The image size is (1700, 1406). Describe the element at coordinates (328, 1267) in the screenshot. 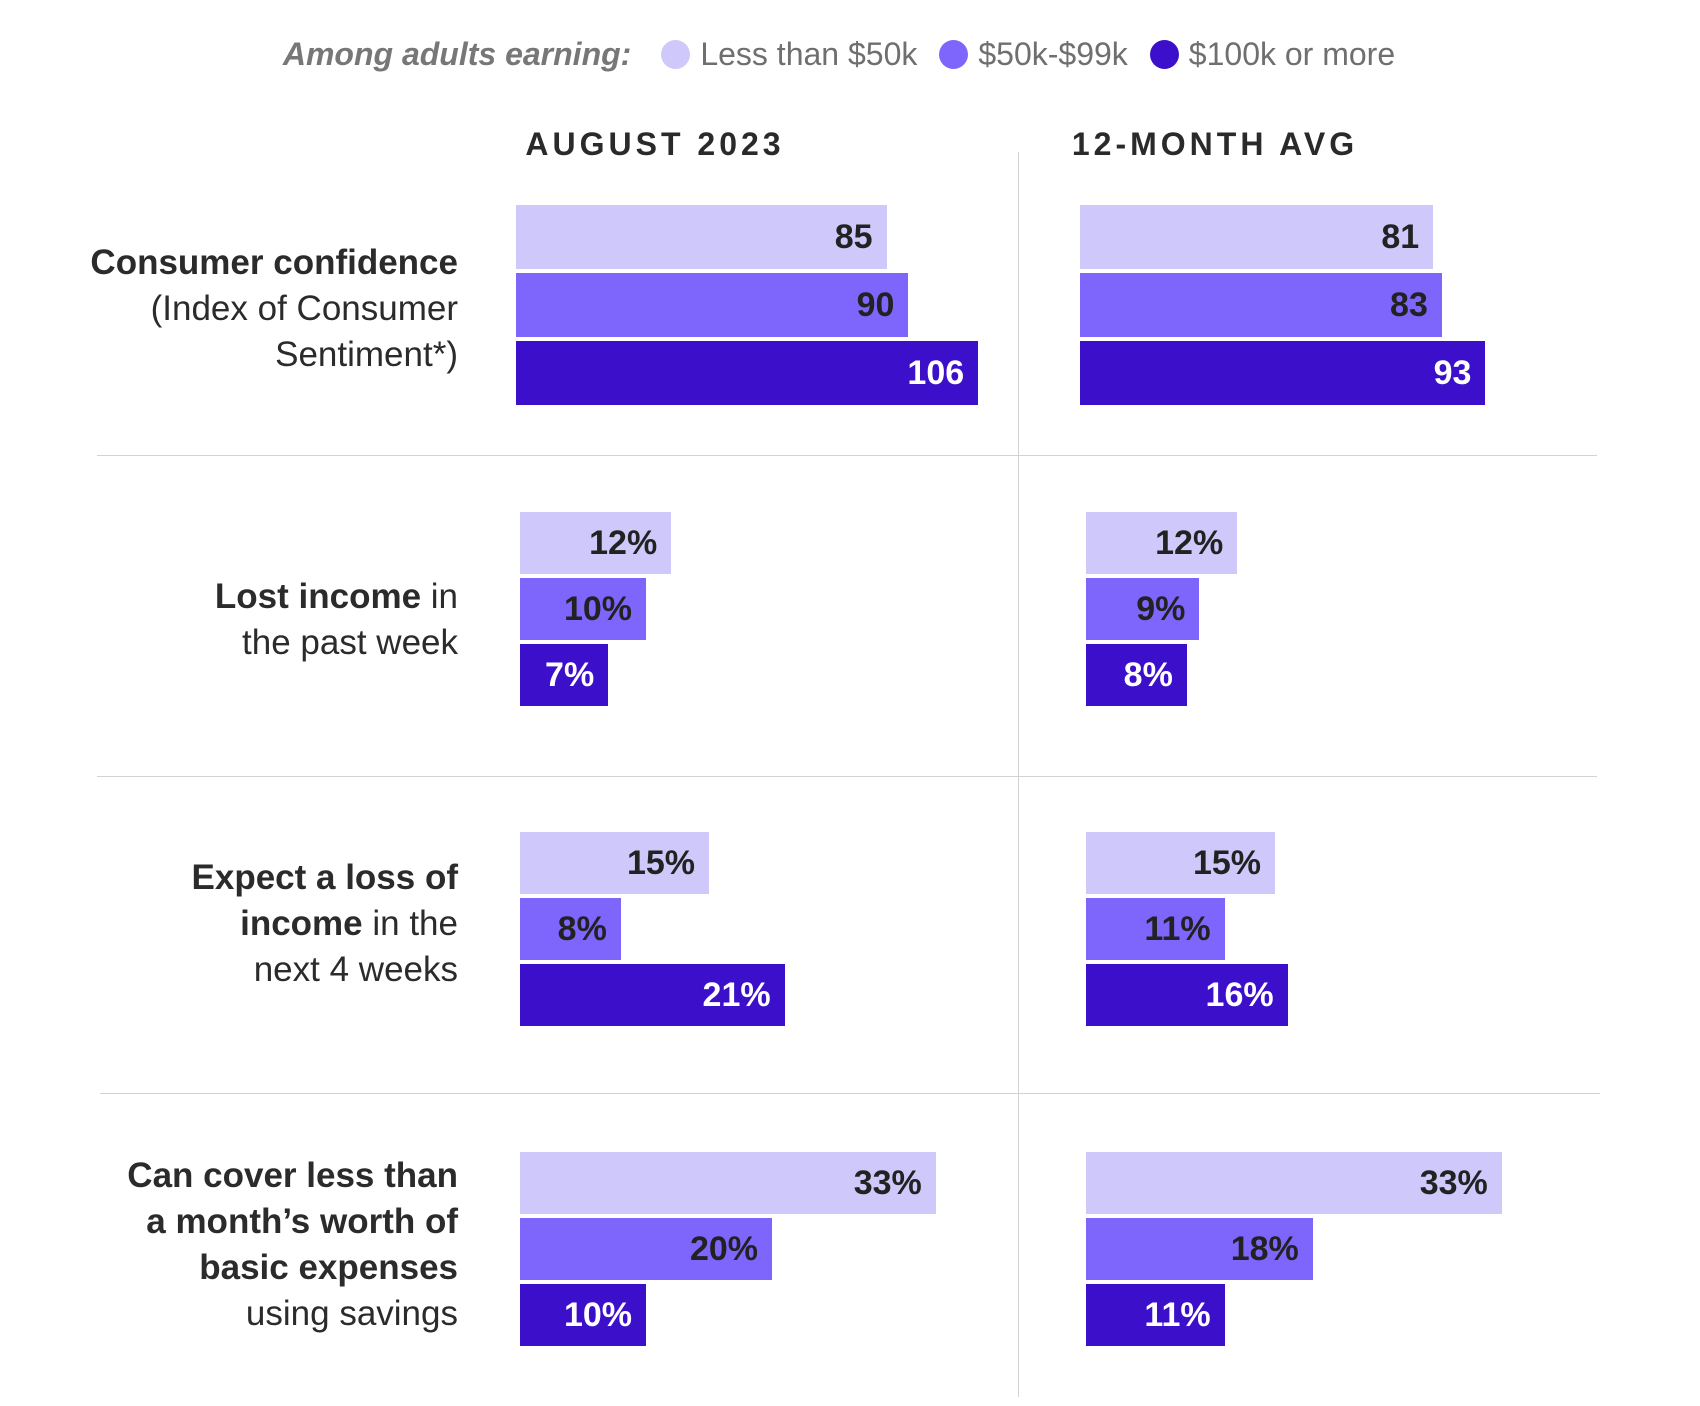

I see `row-label-4-part-3: basic expenses` at that location.